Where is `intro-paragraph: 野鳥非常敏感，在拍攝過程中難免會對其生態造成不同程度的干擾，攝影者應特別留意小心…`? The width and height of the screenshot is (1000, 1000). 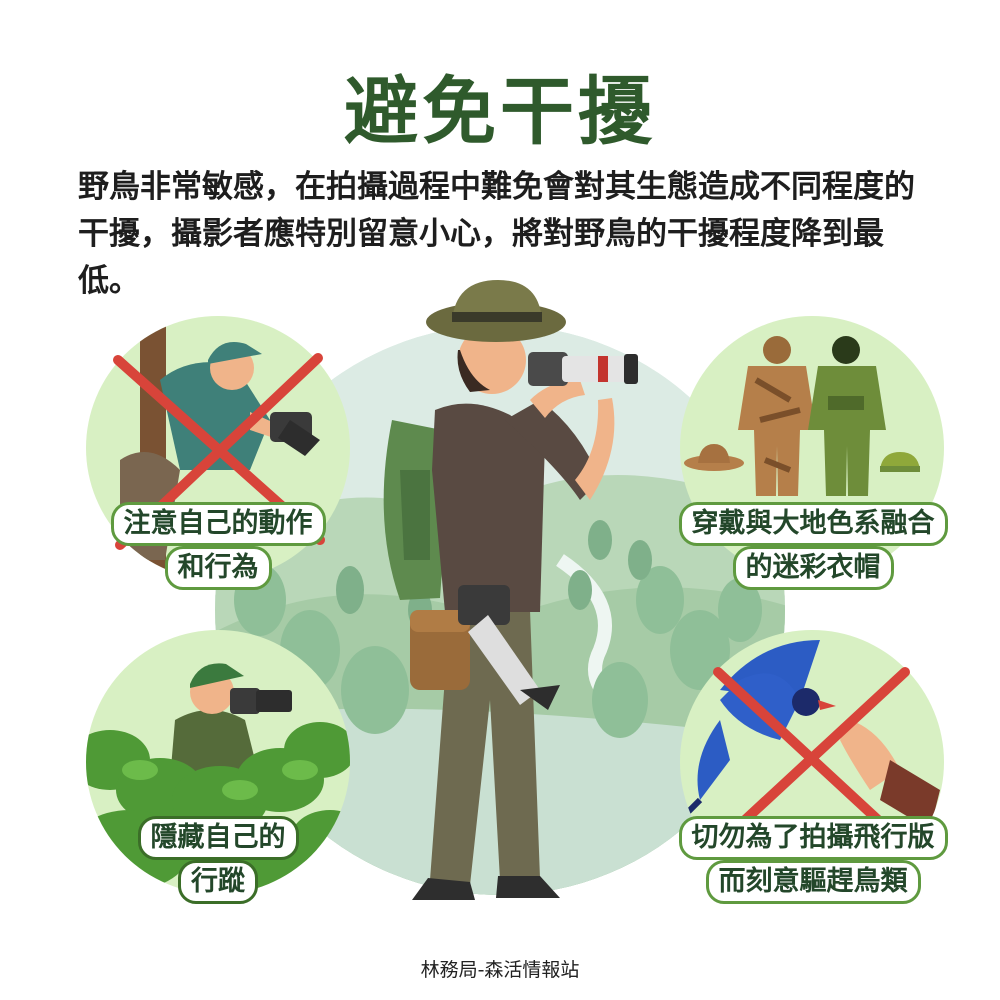 intro-paragraph: 野鳥非常敏感，在拍攝過程中難免會對其生態造成不同程度的干擾，攝影者應特別留意小心… is located at coordinates (496, 234).